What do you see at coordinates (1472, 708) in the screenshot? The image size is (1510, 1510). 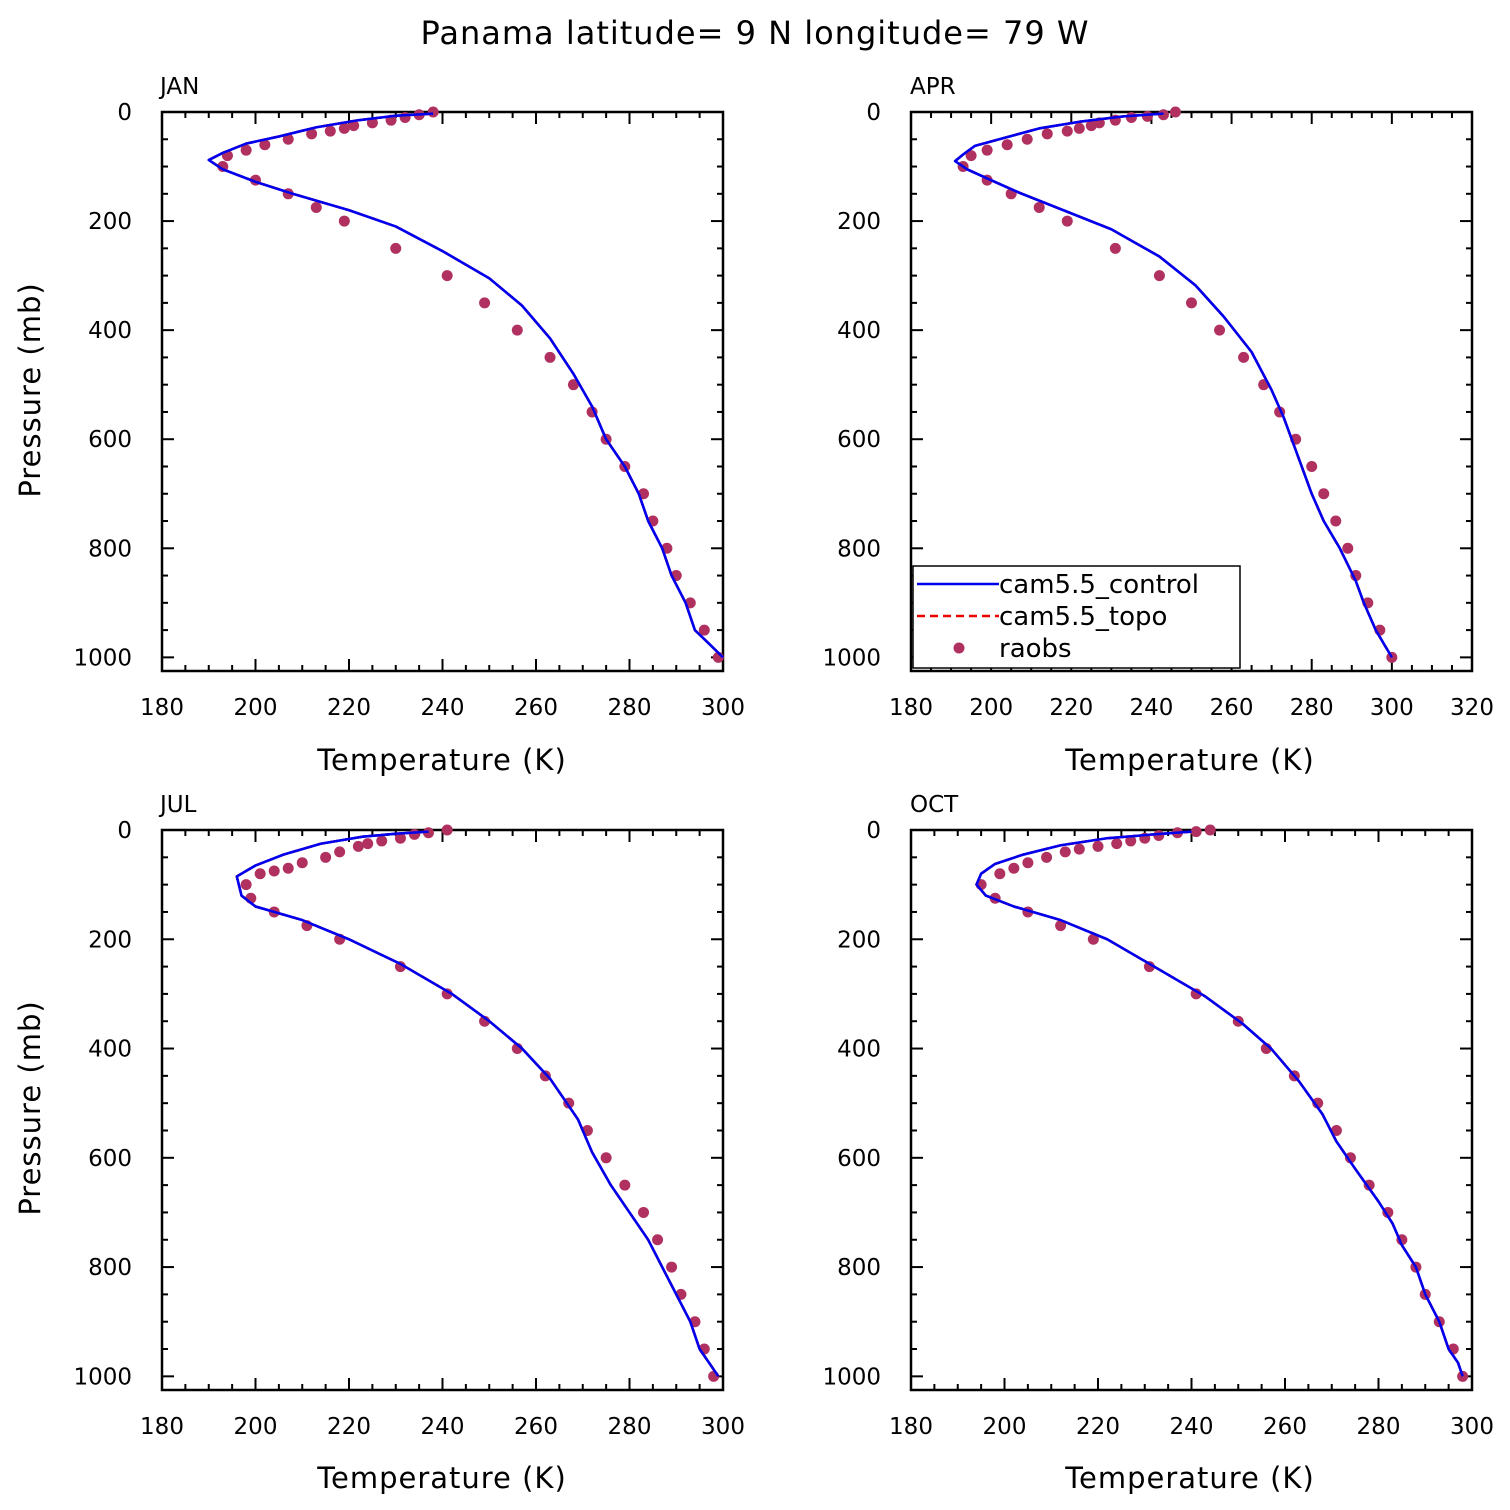 I see `x-tick-label: 320` at bounding box center [1472, 708].